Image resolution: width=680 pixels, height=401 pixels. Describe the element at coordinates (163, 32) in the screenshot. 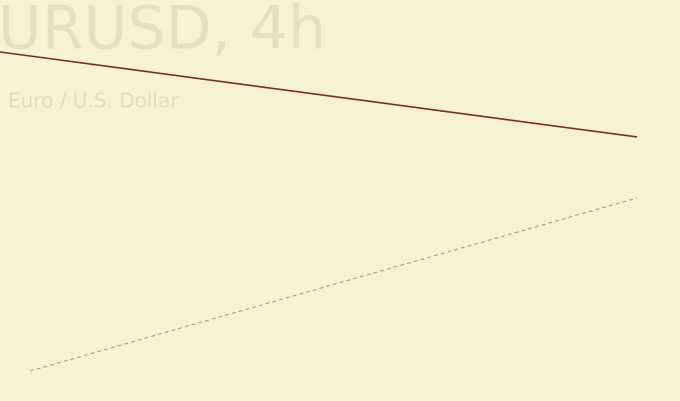

I see `watermark: EURUSD, 4h` at that location.